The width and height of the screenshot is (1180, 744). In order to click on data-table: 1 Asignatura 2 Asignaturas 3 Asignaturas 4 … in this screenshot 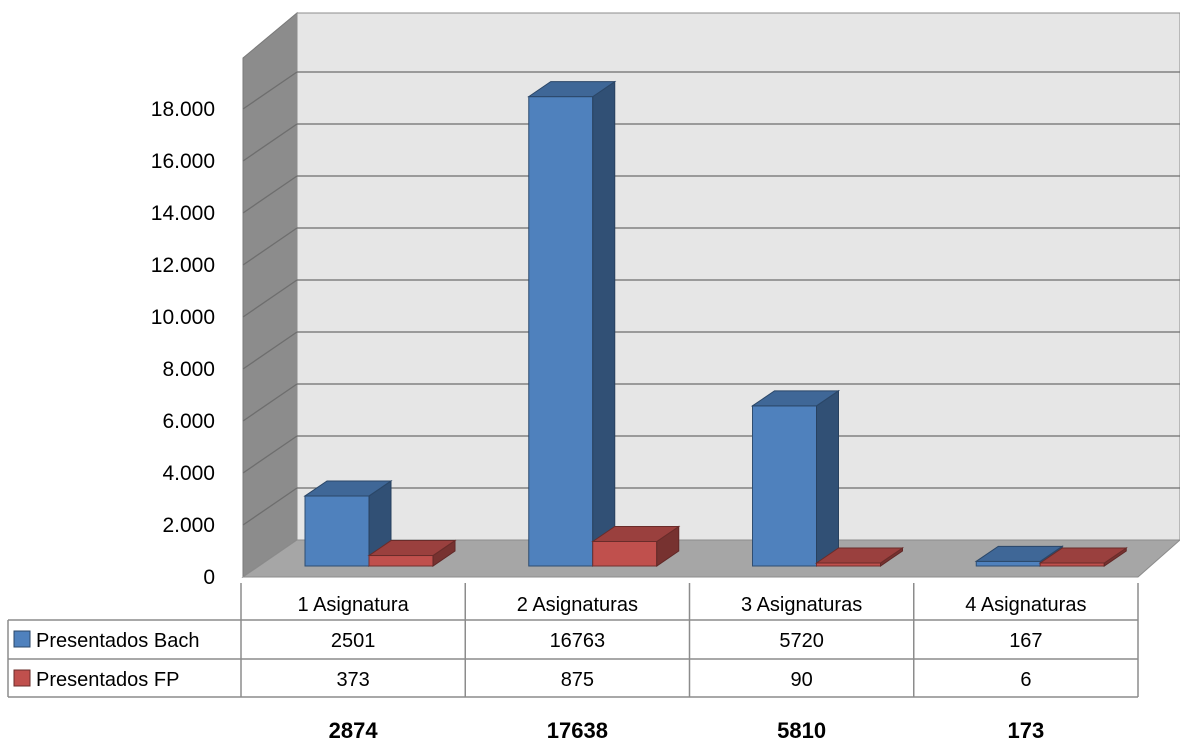, I will do `click(573, 640)`.